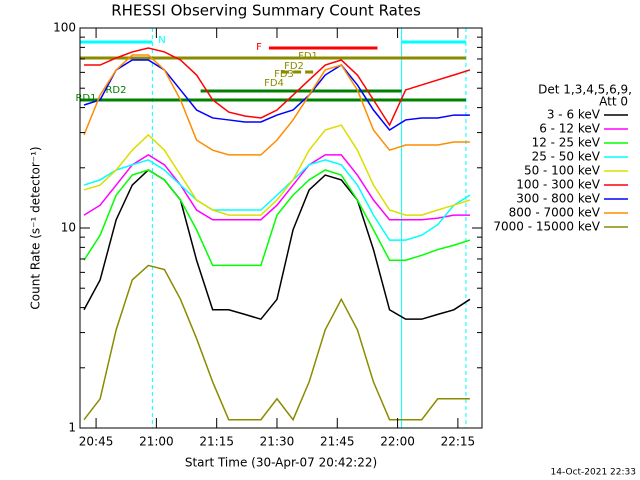 The image size is (640, 480). I want to click on legend-label: 50 - 100 keV, so click(562, 171).